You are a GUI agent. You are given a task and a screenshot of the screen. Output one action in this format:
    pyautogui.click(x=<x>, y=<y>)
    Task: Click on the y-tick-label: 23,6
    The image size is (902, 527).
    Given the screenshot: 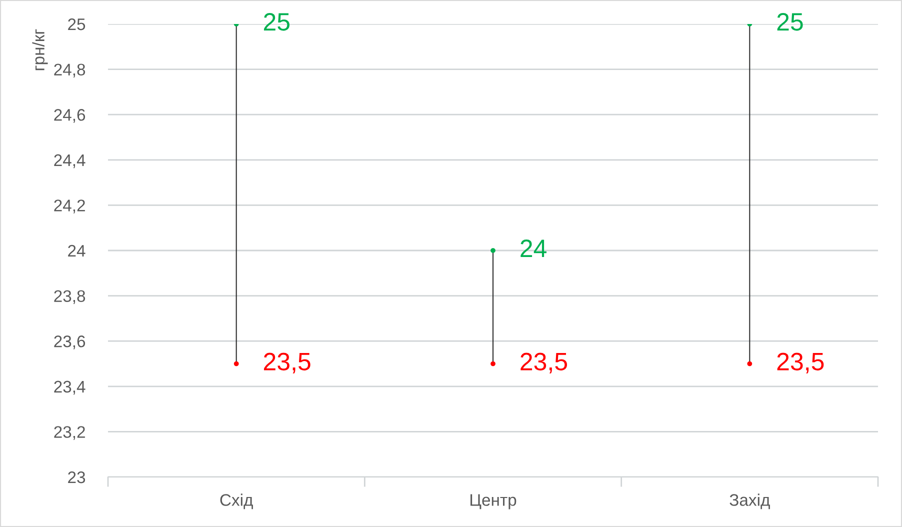 What is the action you would take?
    pyautogui.click(x=70, y=343)
    